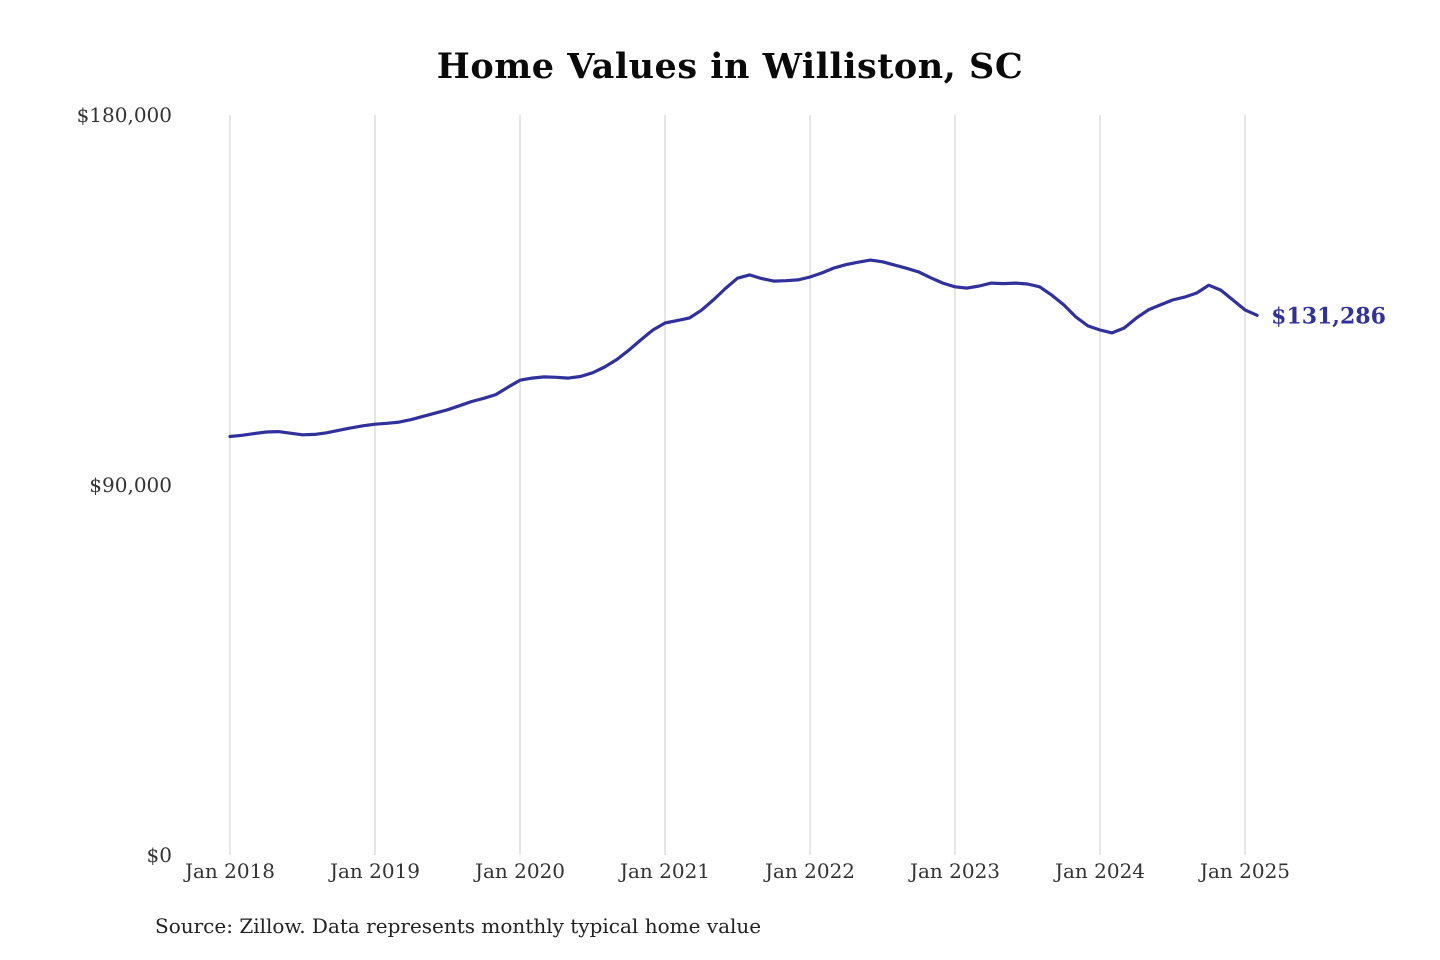  Describe the element at coordinates (519, 871) in the screenshot. I see `x-axis-tick-label: Jan 2020` at that location.